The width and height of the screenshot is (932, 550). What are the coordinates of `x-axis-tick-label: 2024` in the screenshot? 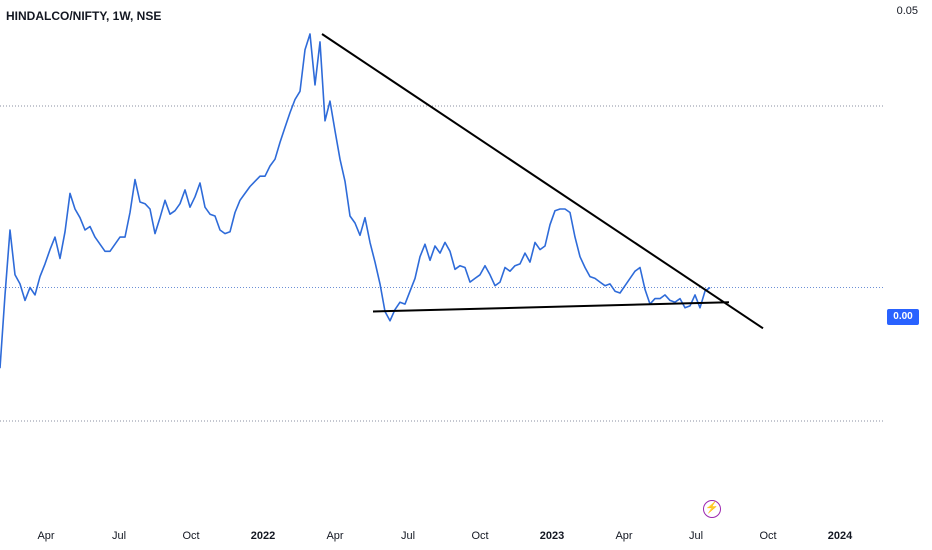 It's located at (840, 536).